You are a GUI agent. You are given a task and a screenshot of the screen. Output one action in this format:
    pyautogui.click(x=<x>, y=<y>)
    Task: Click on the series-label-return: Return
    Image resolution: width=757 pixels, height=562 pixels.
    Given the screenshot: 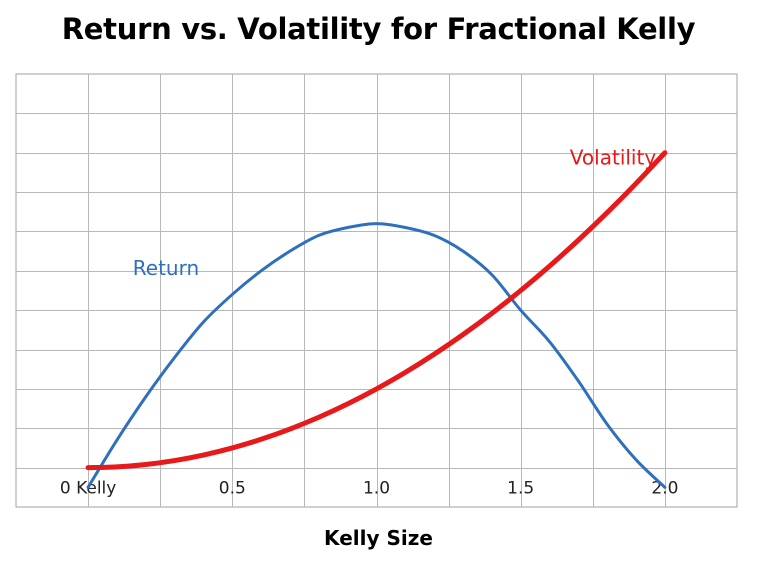 What is the action you would take?
    pyautogui.click(x=166, y=268)
    